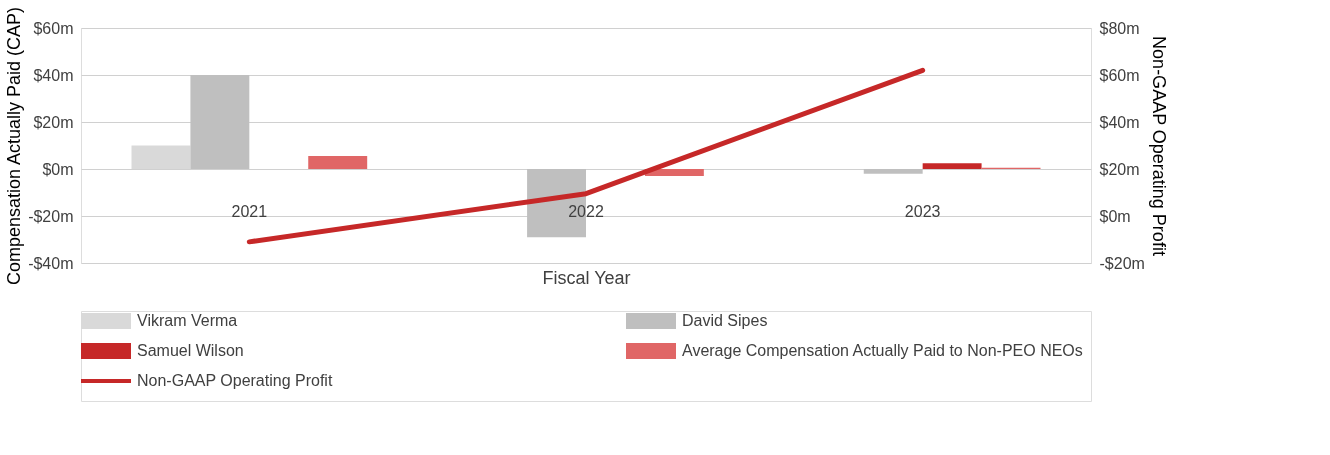 This screenshot has width=1330, height=455. I want to click on y-tick-label: $40m, so click(53, 75).